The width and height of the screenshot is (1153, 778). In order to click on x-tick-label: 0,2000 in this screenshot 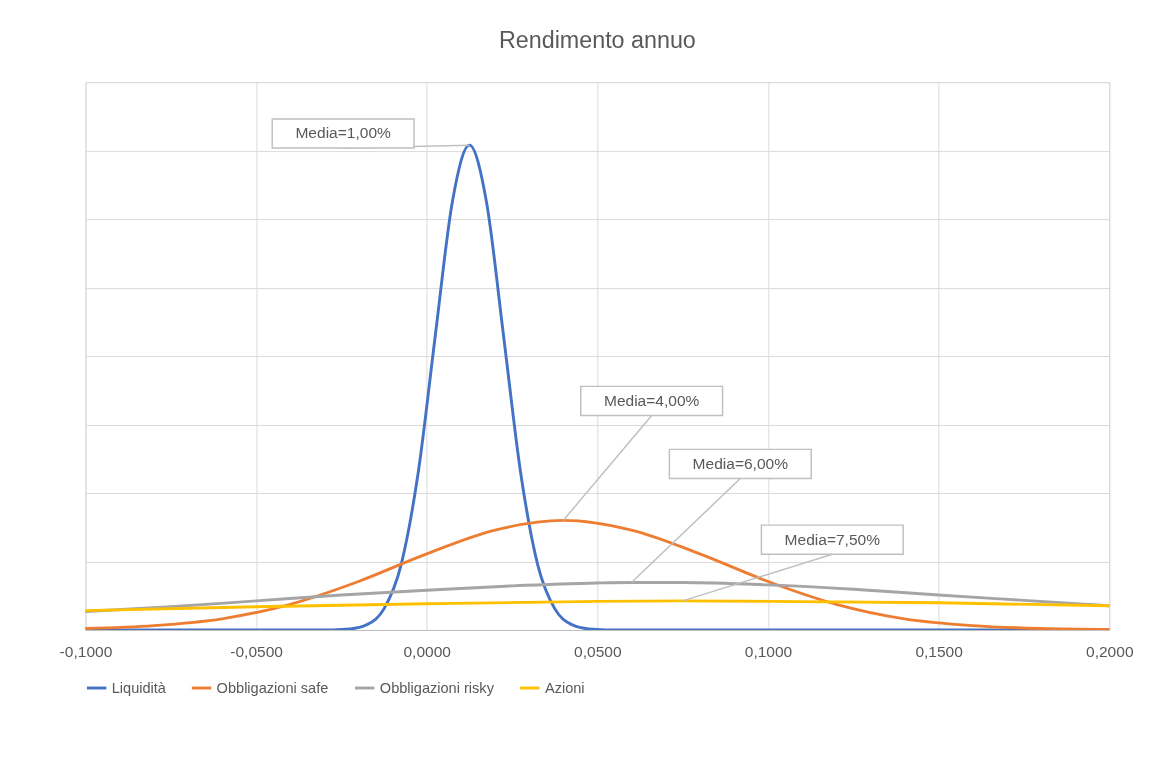, I will do `click(1110, 651)`.